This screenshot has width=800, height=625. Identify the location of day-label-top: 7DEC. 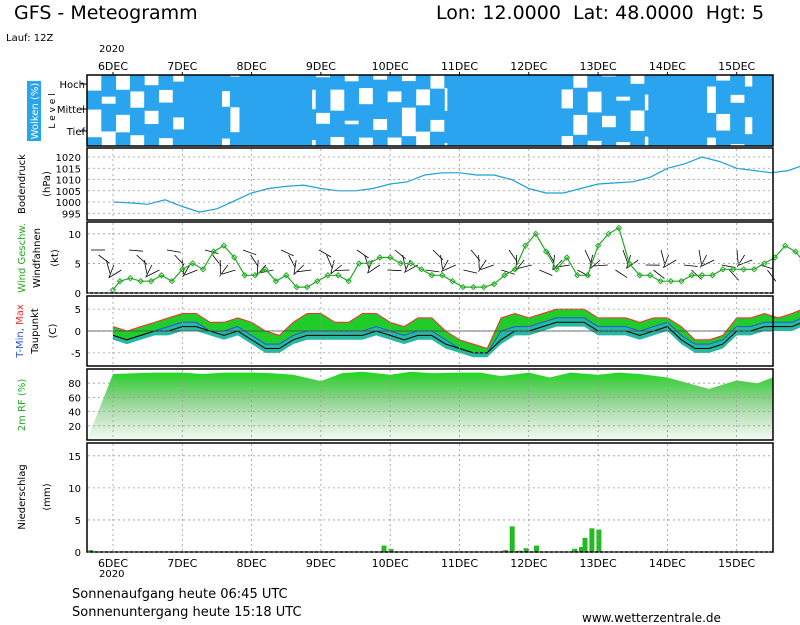
(182, 66).